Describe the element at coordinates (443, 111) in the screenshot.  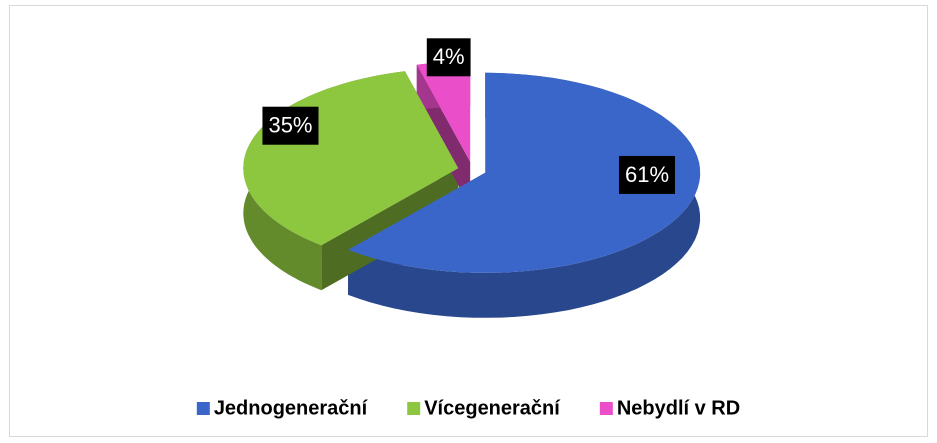
I see `slice` at that location.